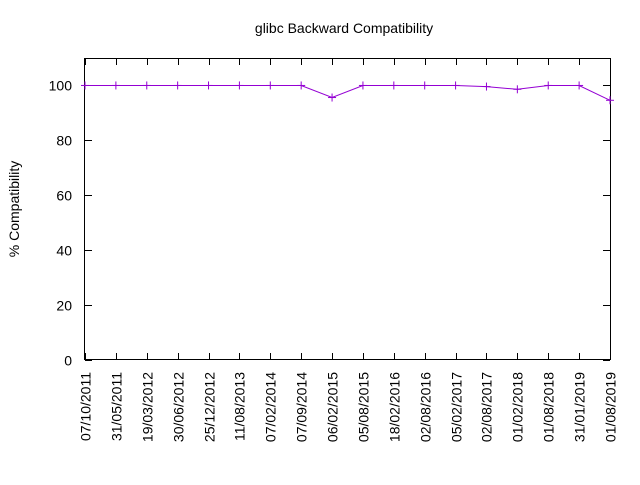 The height and width of the screenshot is (485, 640). Describe the element at coordinates (14, 209) in the screenshot. I see `y-axis-label: % Compatibility` at that location.